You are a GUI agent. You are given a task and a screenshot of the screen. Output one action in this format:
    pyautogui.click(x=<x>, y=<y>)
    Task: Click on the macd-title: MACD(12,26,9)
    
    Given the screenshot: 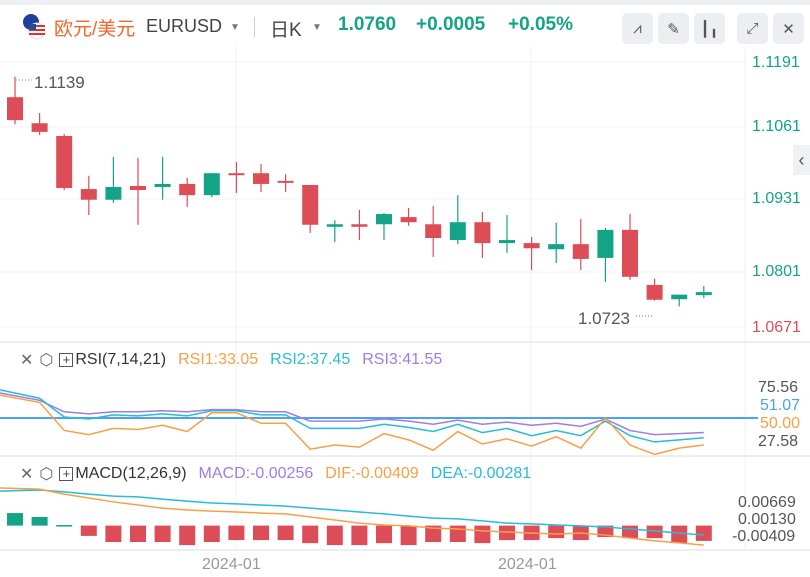 What is the action you would take?
    pyautogui.click(x=131, y=473)
    